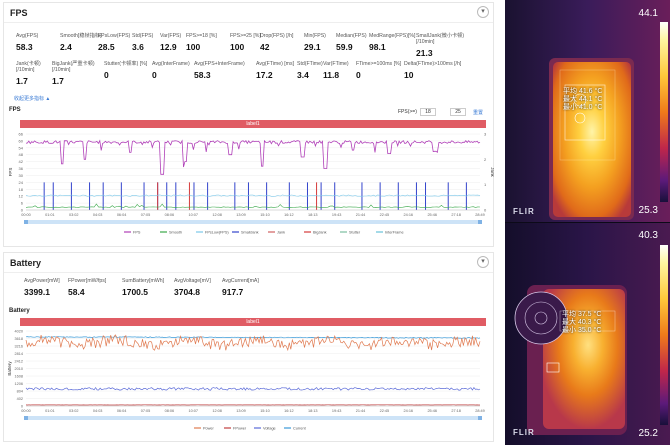 This screenshot has height=445, width=670. I want to click on metric-label: FTime>=100ms [%], so click(379, 64).